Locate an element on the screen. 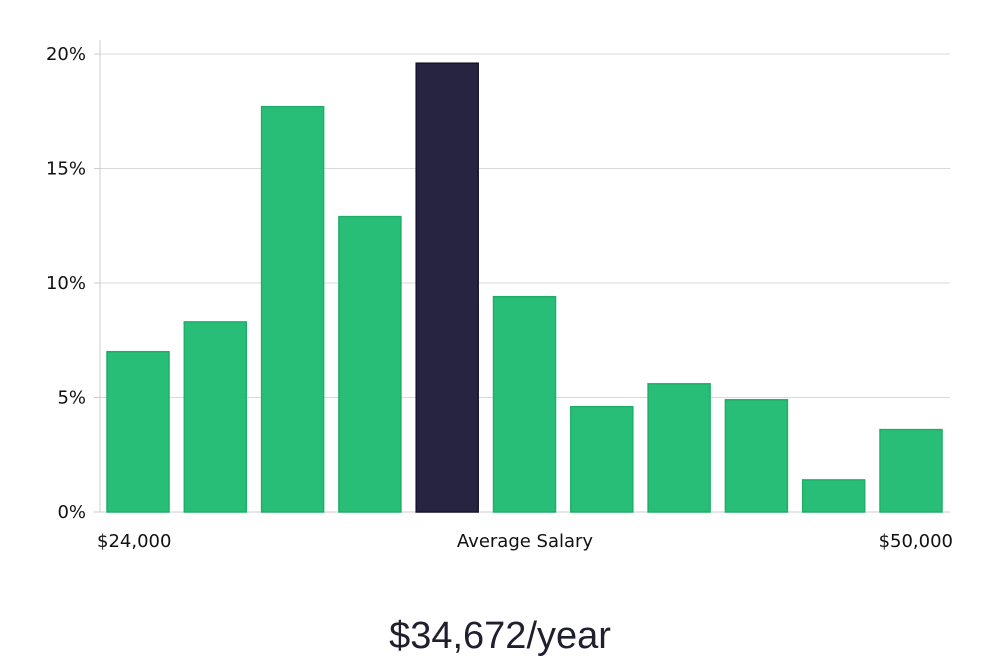 The height and width of the screenshot is (660, 1000). y-axis-ticks: 0% 5% 10% 15% 20% is located at coordinates (73, 283).